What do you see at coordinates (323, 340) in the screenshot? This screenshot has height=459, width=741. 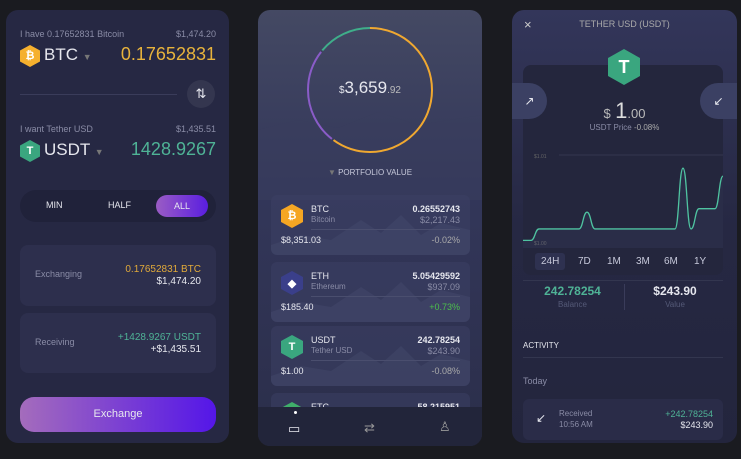 I see `asset-symbol: USDT` at bounding box center [323, 340].